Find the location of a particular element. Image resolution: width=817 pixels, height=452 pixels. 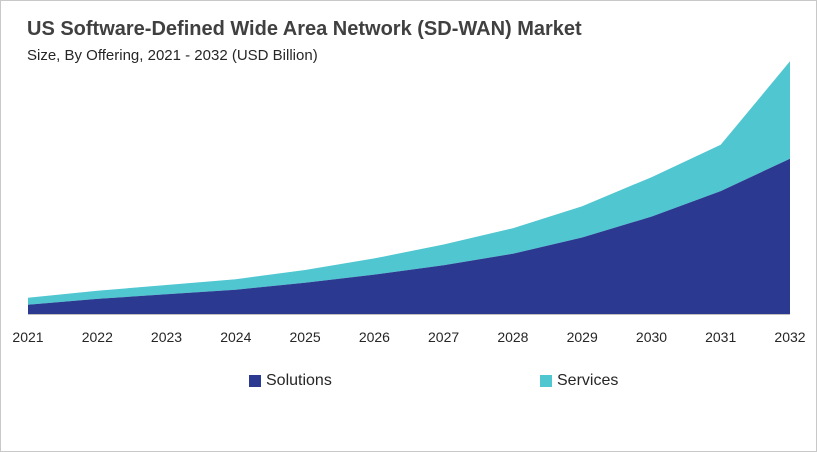

legend-item-services: Services is located at coordinates (579, 381).